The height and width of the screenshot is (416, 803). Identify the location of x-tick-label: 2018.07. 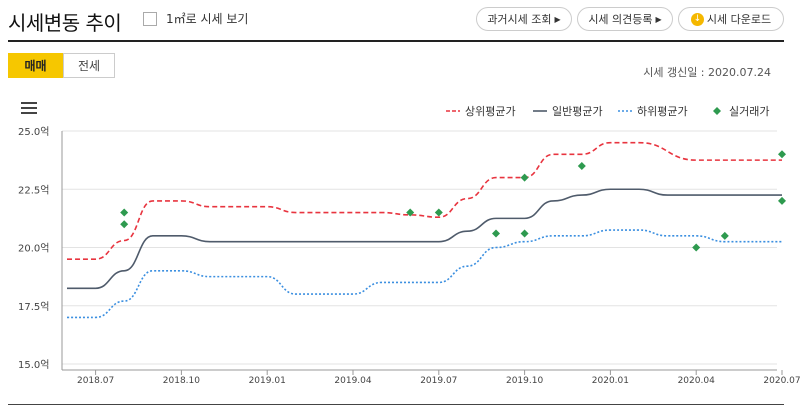
(95, 381).